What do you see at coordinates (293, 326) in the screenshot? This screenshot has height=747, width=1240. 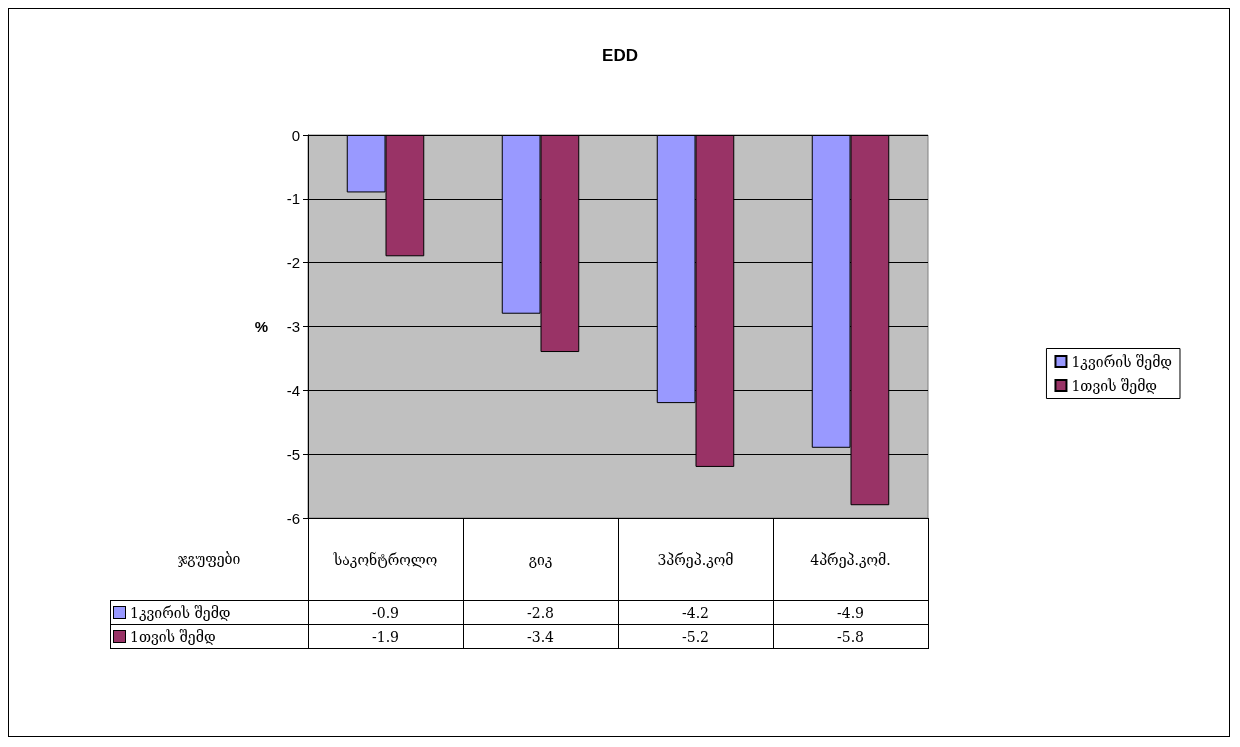 I see `y-tick-label: -3` at bounding box center [293, 326].